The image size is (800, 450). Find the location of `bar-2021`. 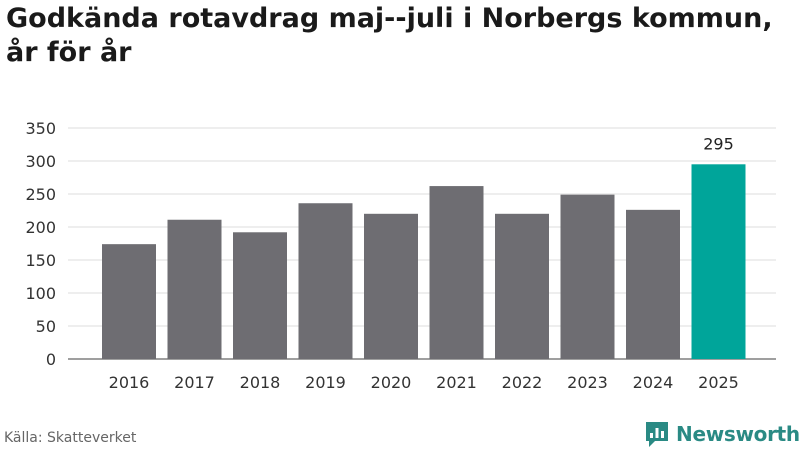

bar-2021 is located at coordinates (456, 272).